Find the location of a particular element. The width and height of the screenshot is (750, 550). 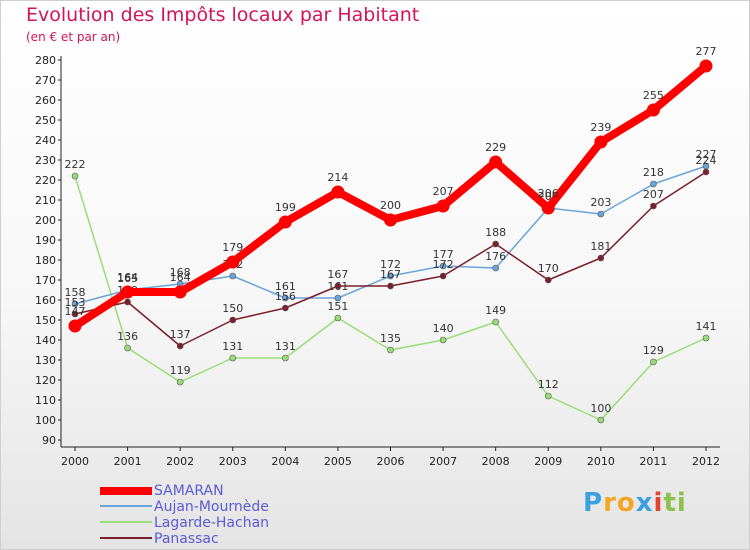

y-tick-label: 230 is located at coordinates (45, 160).